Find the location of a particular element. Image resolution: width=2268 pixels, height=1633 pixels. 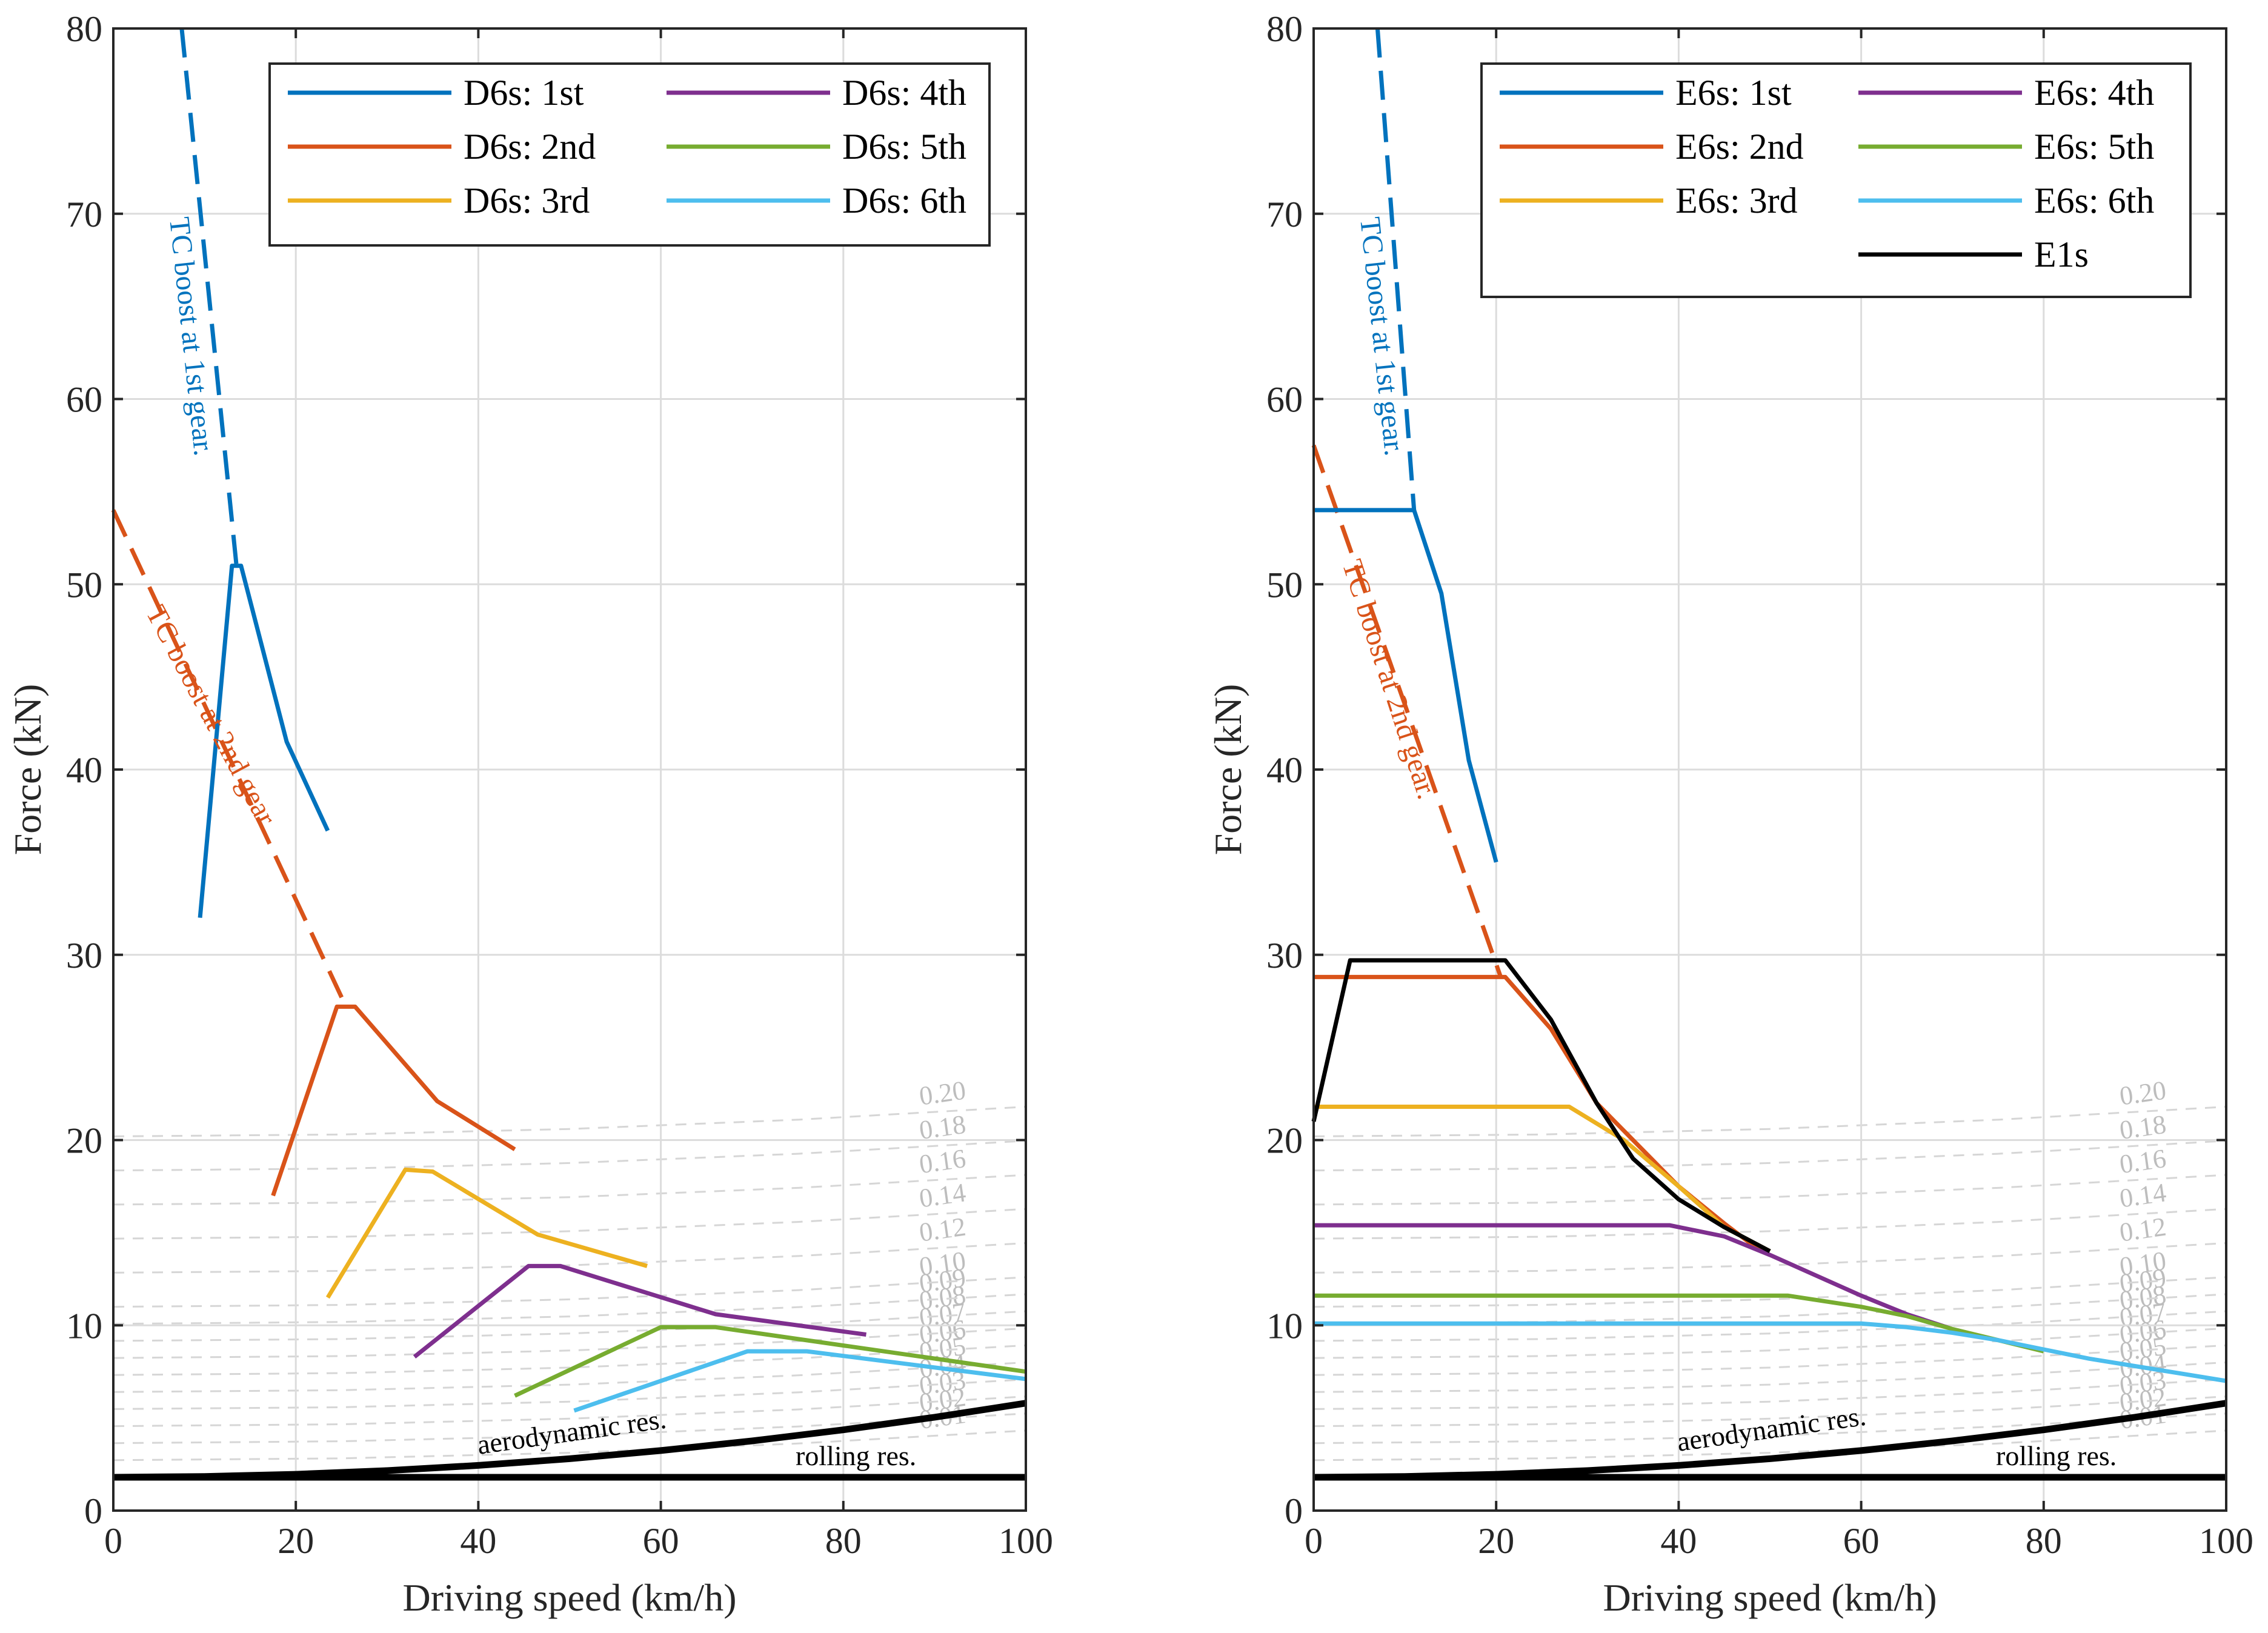

legend-label: D6s: 6th is located at coordinates (904, 201).